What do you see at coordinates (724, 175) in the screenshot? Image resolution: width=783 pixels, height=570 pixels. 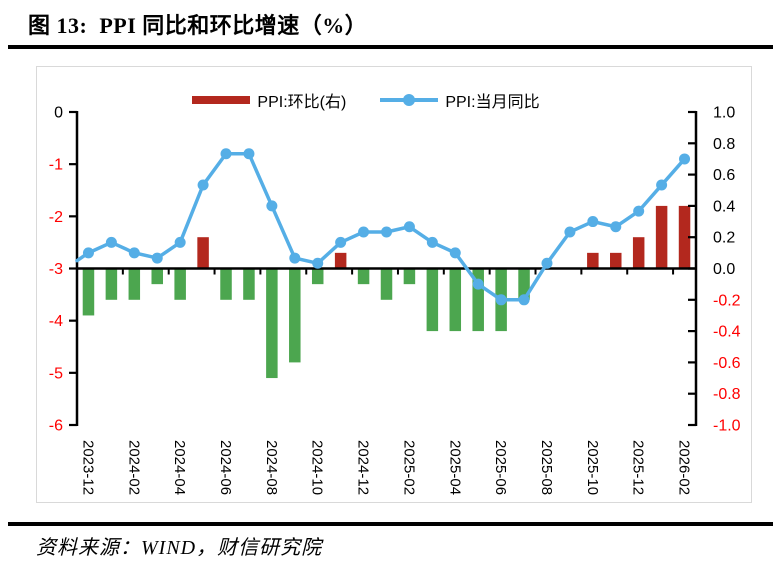 I see `right-axis-tick-label: 0.6` at bounding box center [724, 175].